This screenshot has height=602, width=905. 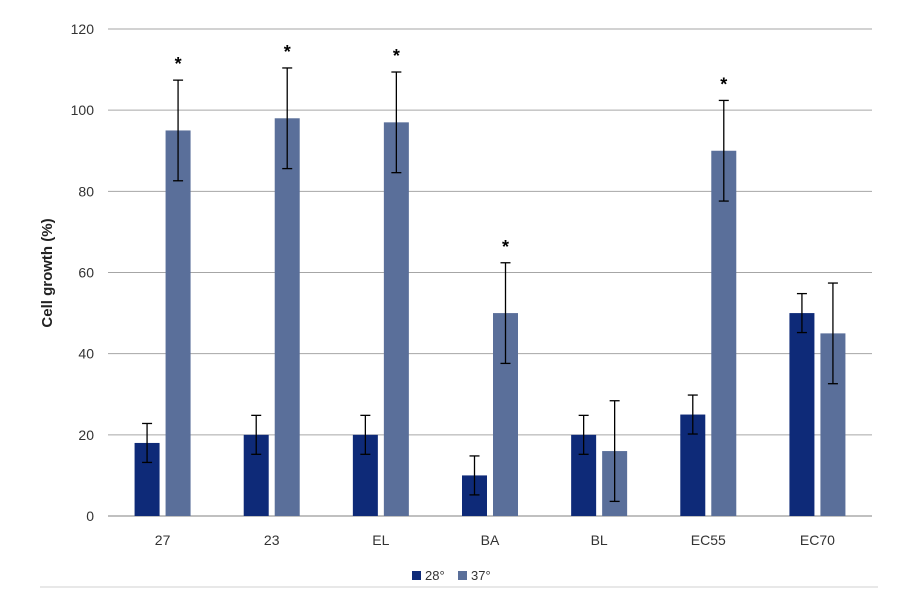 What do you see at coordinates (163, 540) in the screenshot?
I see `x-tick-label: 27` at bounding box center [163, 540].